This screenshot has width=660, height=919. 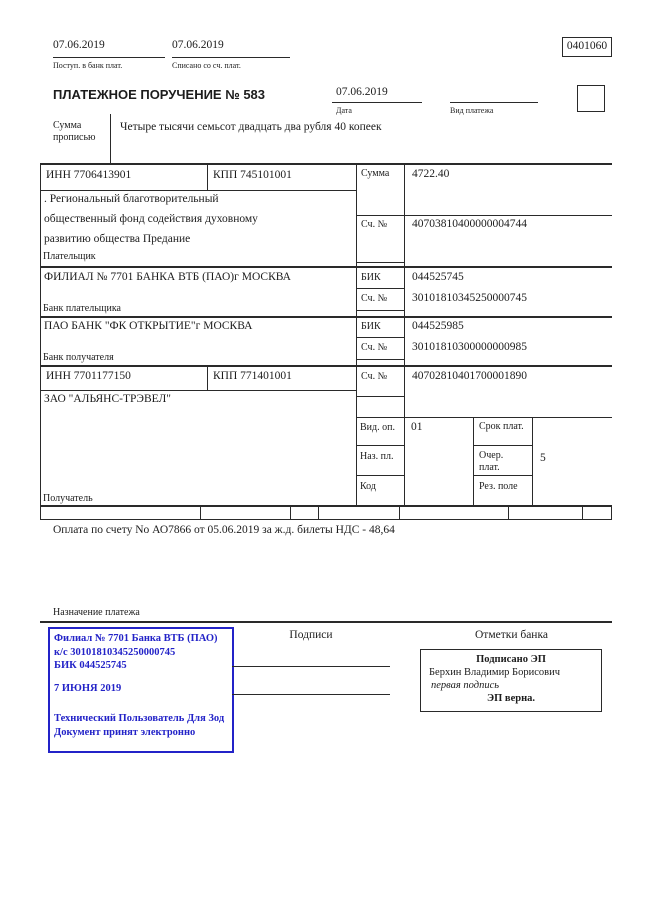 What do you see at coordinates (511, 635) in the screenshot?
I see `bank-marks-label: Отметки банка` at bounding box center [511, 635].